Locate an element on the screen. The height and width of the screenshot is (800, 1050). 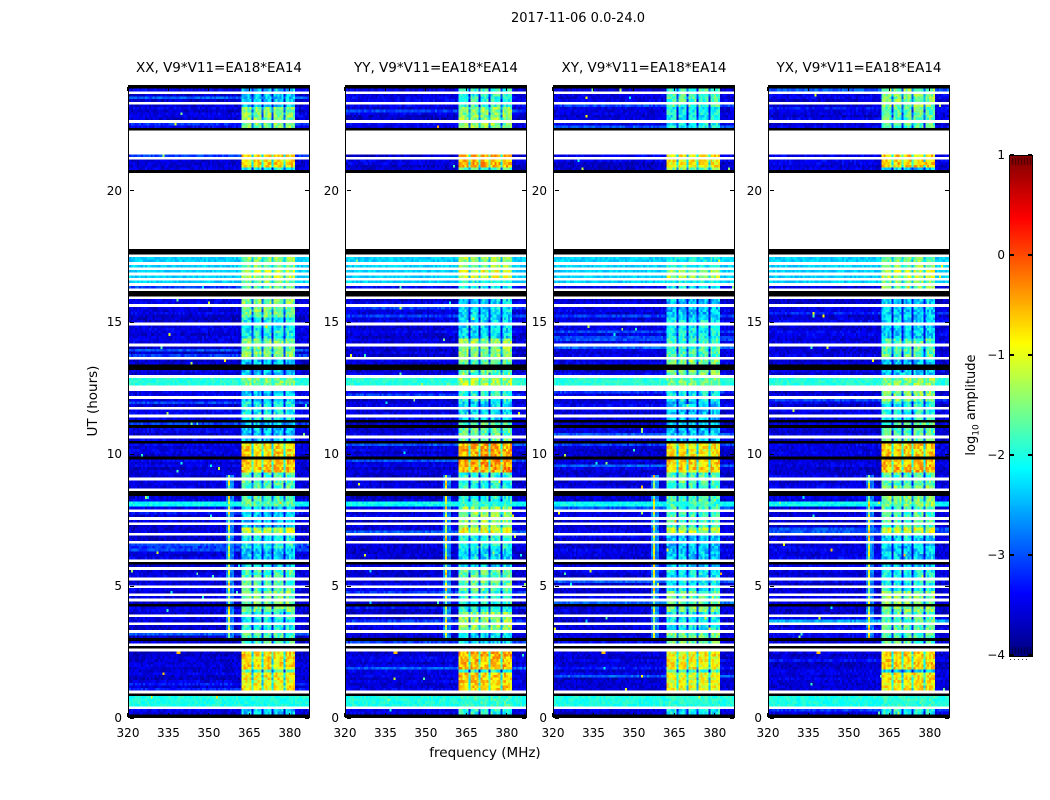
panel-xy is located at coordinates (644, 401).